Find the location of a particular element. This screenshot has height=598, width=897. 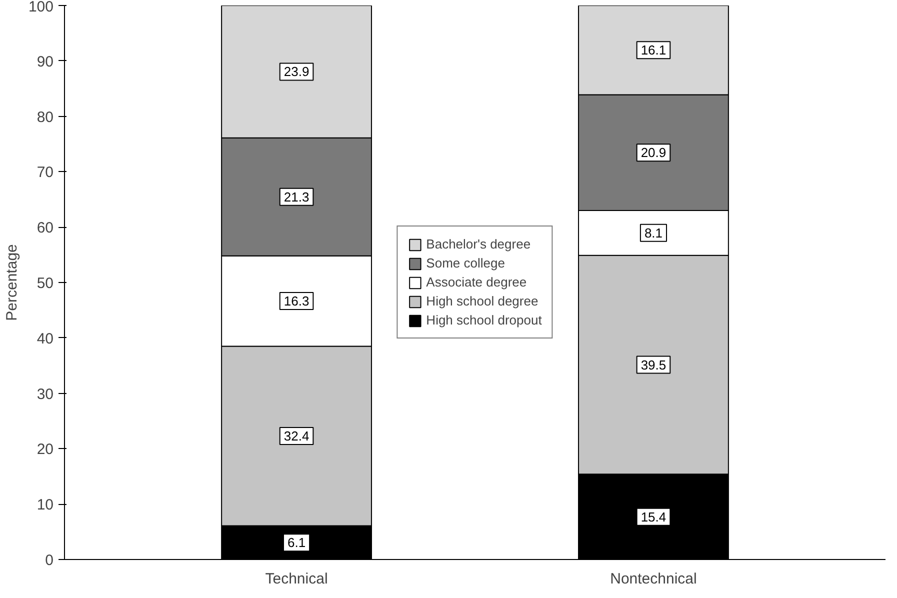

data-label: 20.9 is located at coordinates (653, 152).